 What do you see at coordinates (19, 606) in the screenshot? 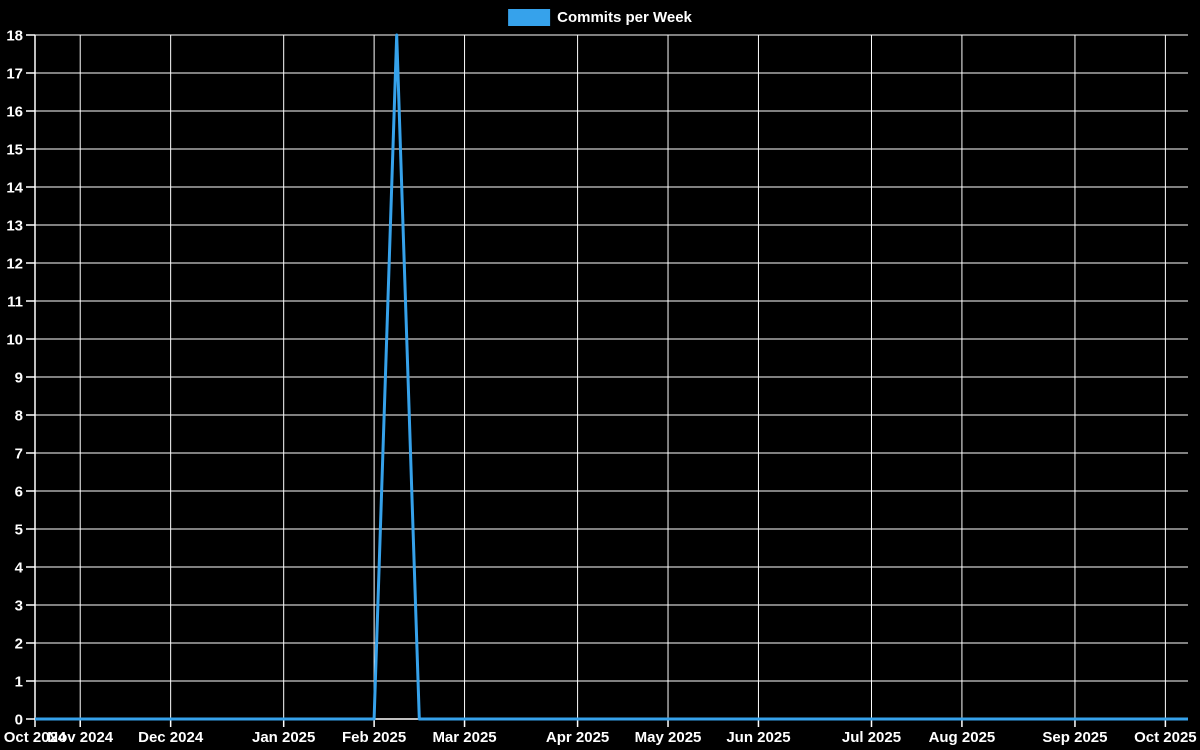
I see `y-tick-label: 3` at bounding box center [19, 606].